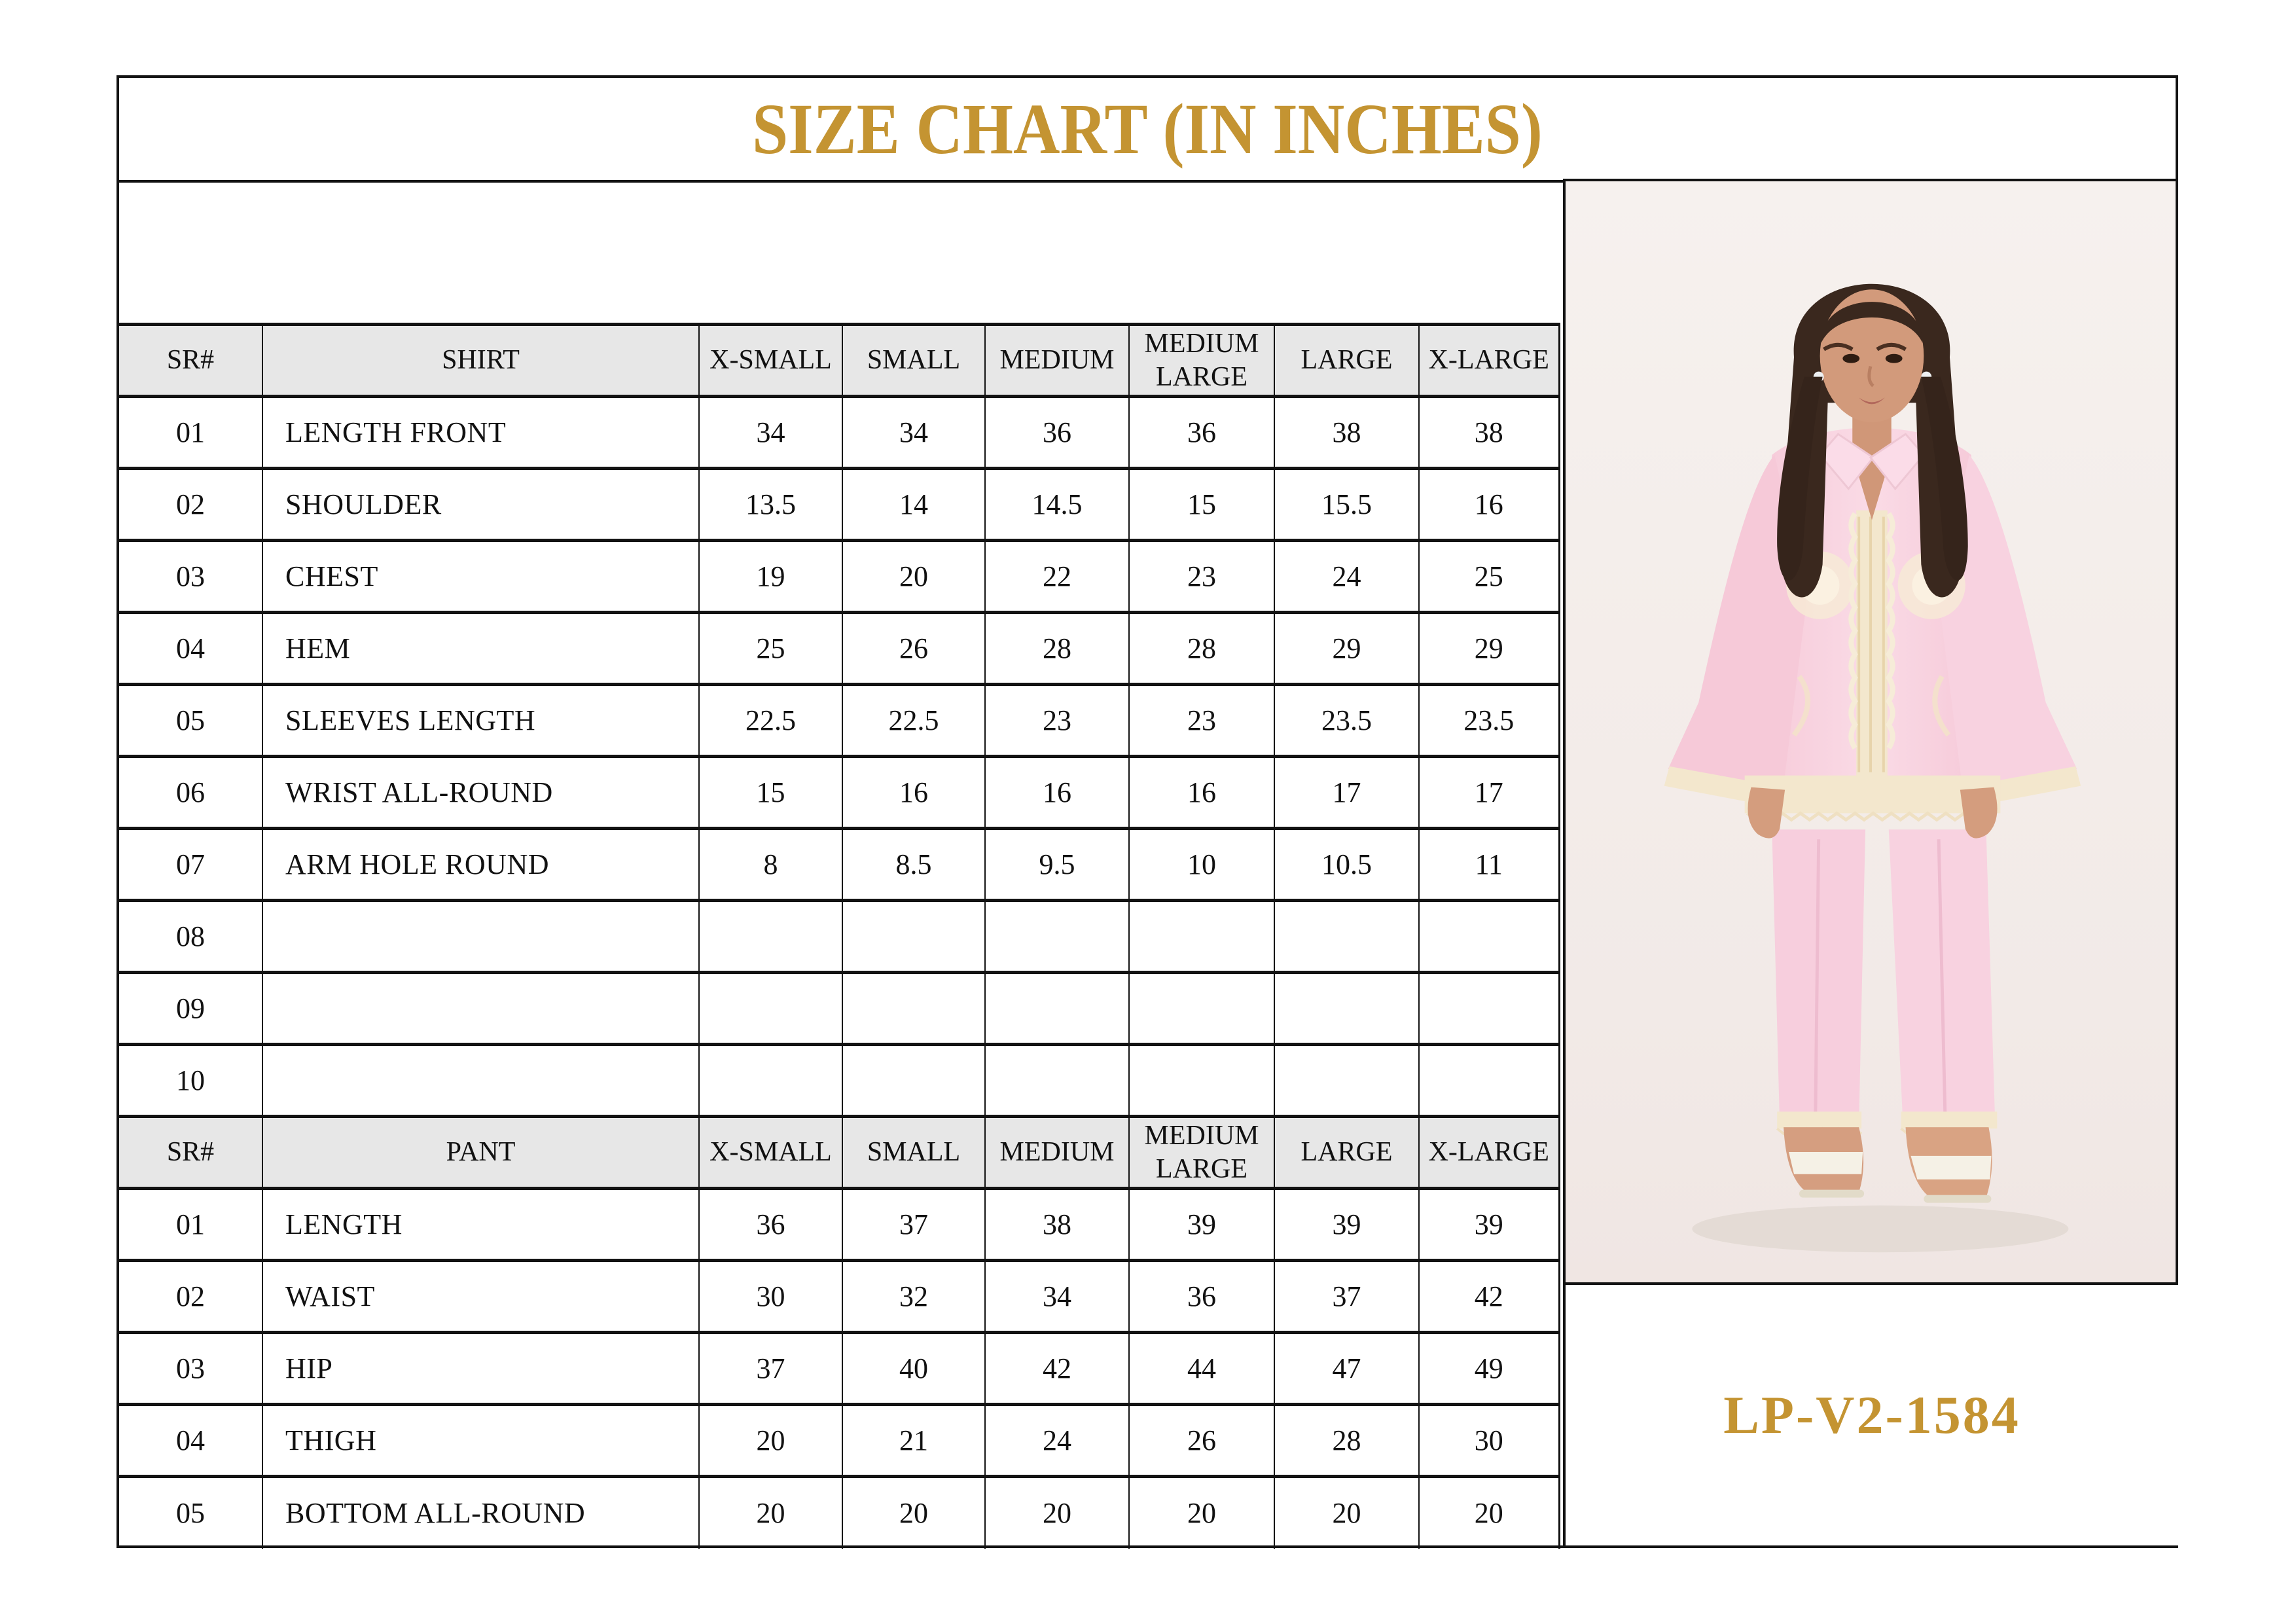 This screenshot has height=1624, width=2296. Describe the element at coordinates (191, 1224) in the screenshot. I see `pant-row-01-sr: 01` at that location.